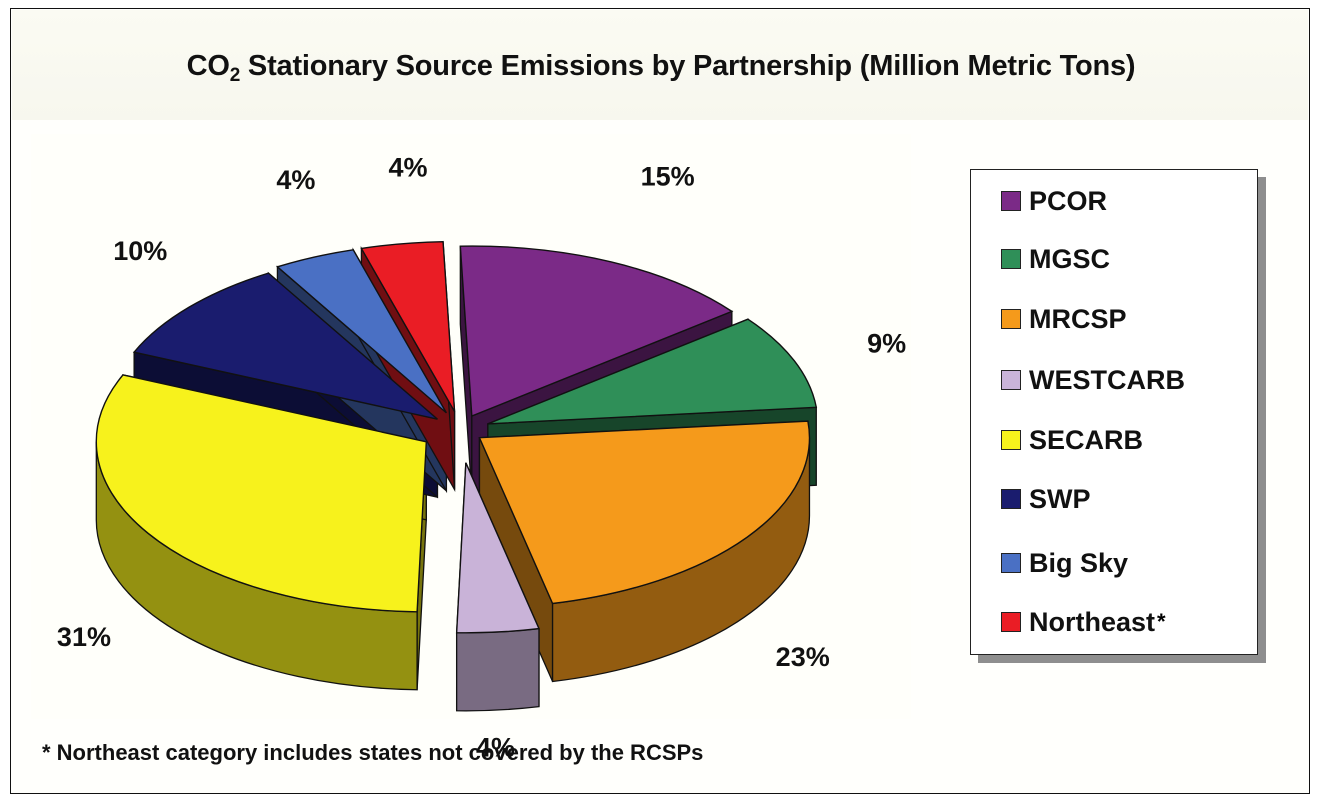  I want to click on legend-label: MGSC, so click(1069, 258).